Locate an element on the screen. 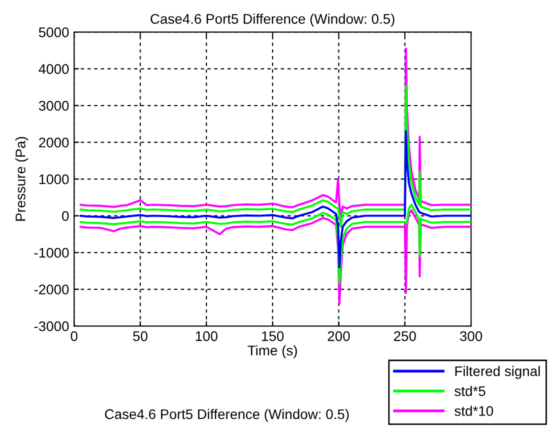  y-axis-title: Pressure (Pa) is located at coordinates (21, 179).